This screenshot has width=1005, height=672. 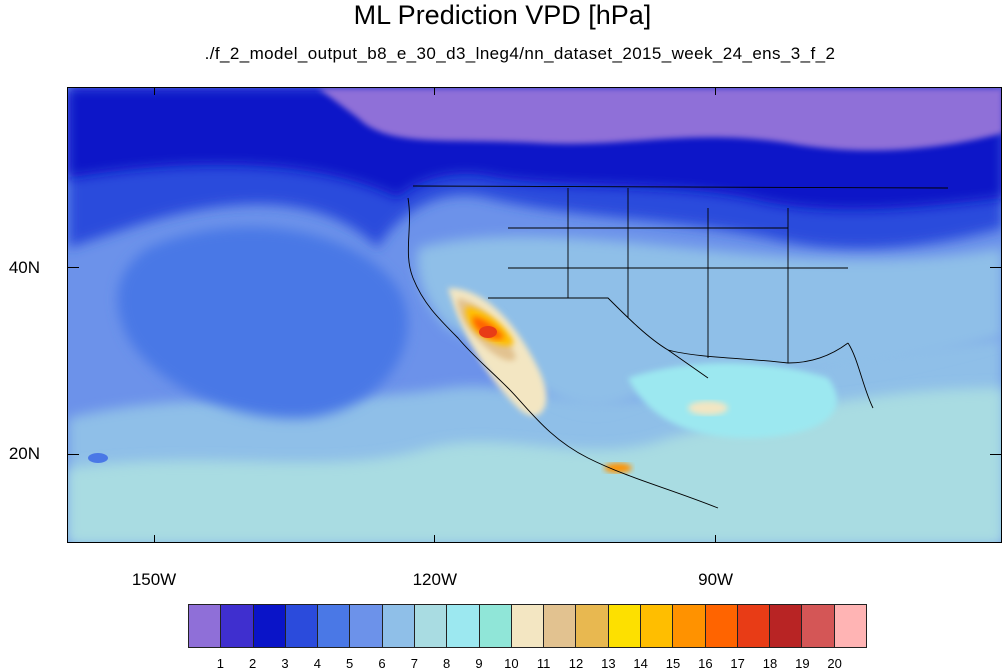 I want to click on colorbar-level-label: 14, so click(x=640, y=663).